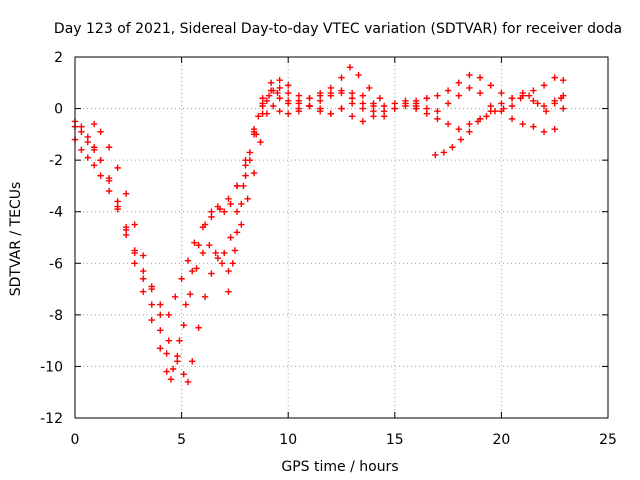 The width and height of the screenshot is (640, 480). Describe the element at coordinates (51, 419) in the screenshot. I see `y-tick-label-0: -12` at that location.